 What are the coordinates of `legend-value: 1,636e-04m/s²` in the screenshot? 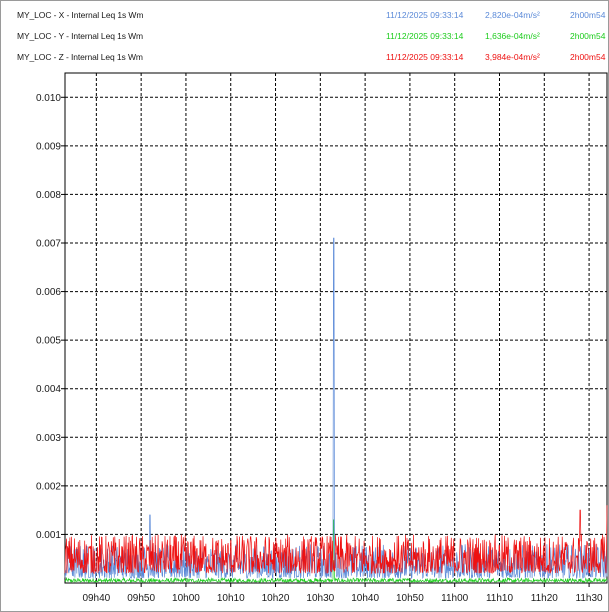 It's located at (512, 36).